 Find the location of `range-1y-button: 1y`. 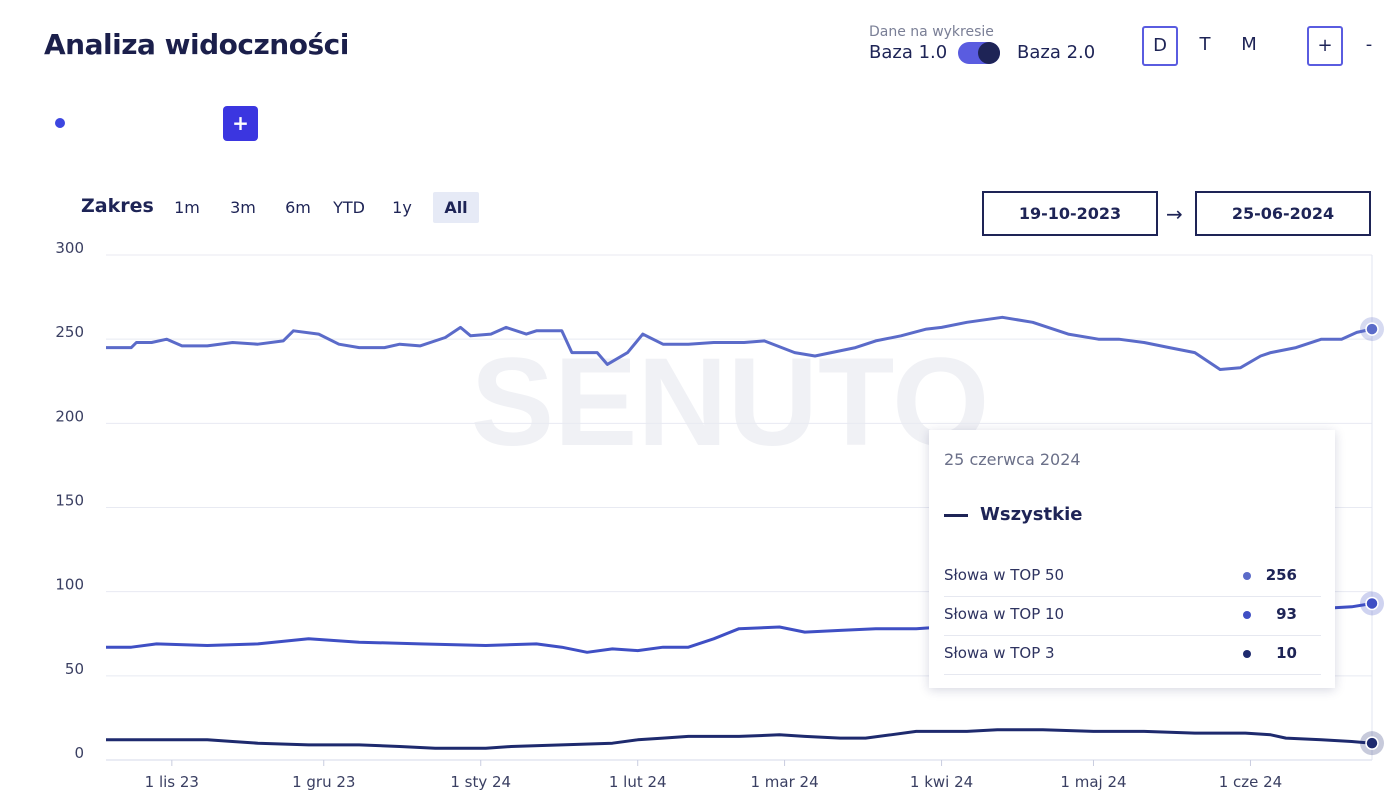

range-1y-button: 1y is located at coordinates (402, 207).